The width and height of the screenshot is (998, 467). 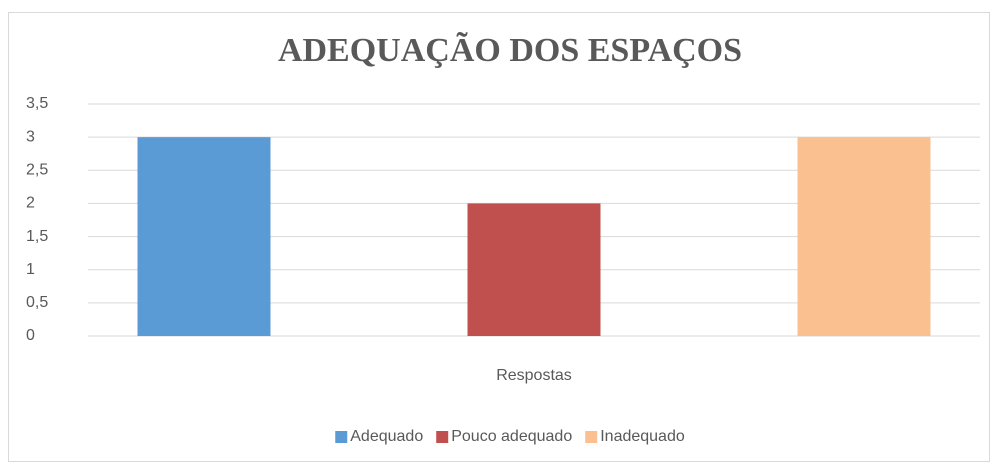 I want to click on y-tick-label: 0, so click(x=30, y=335).